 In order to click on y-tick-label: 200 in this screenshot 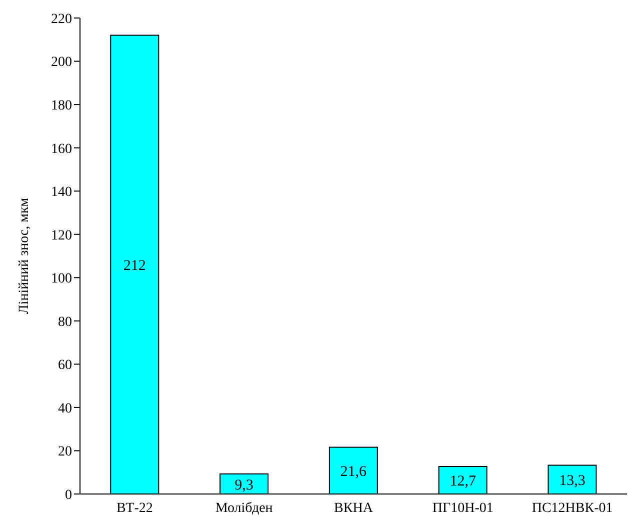, I will do `click(61, 62)`.